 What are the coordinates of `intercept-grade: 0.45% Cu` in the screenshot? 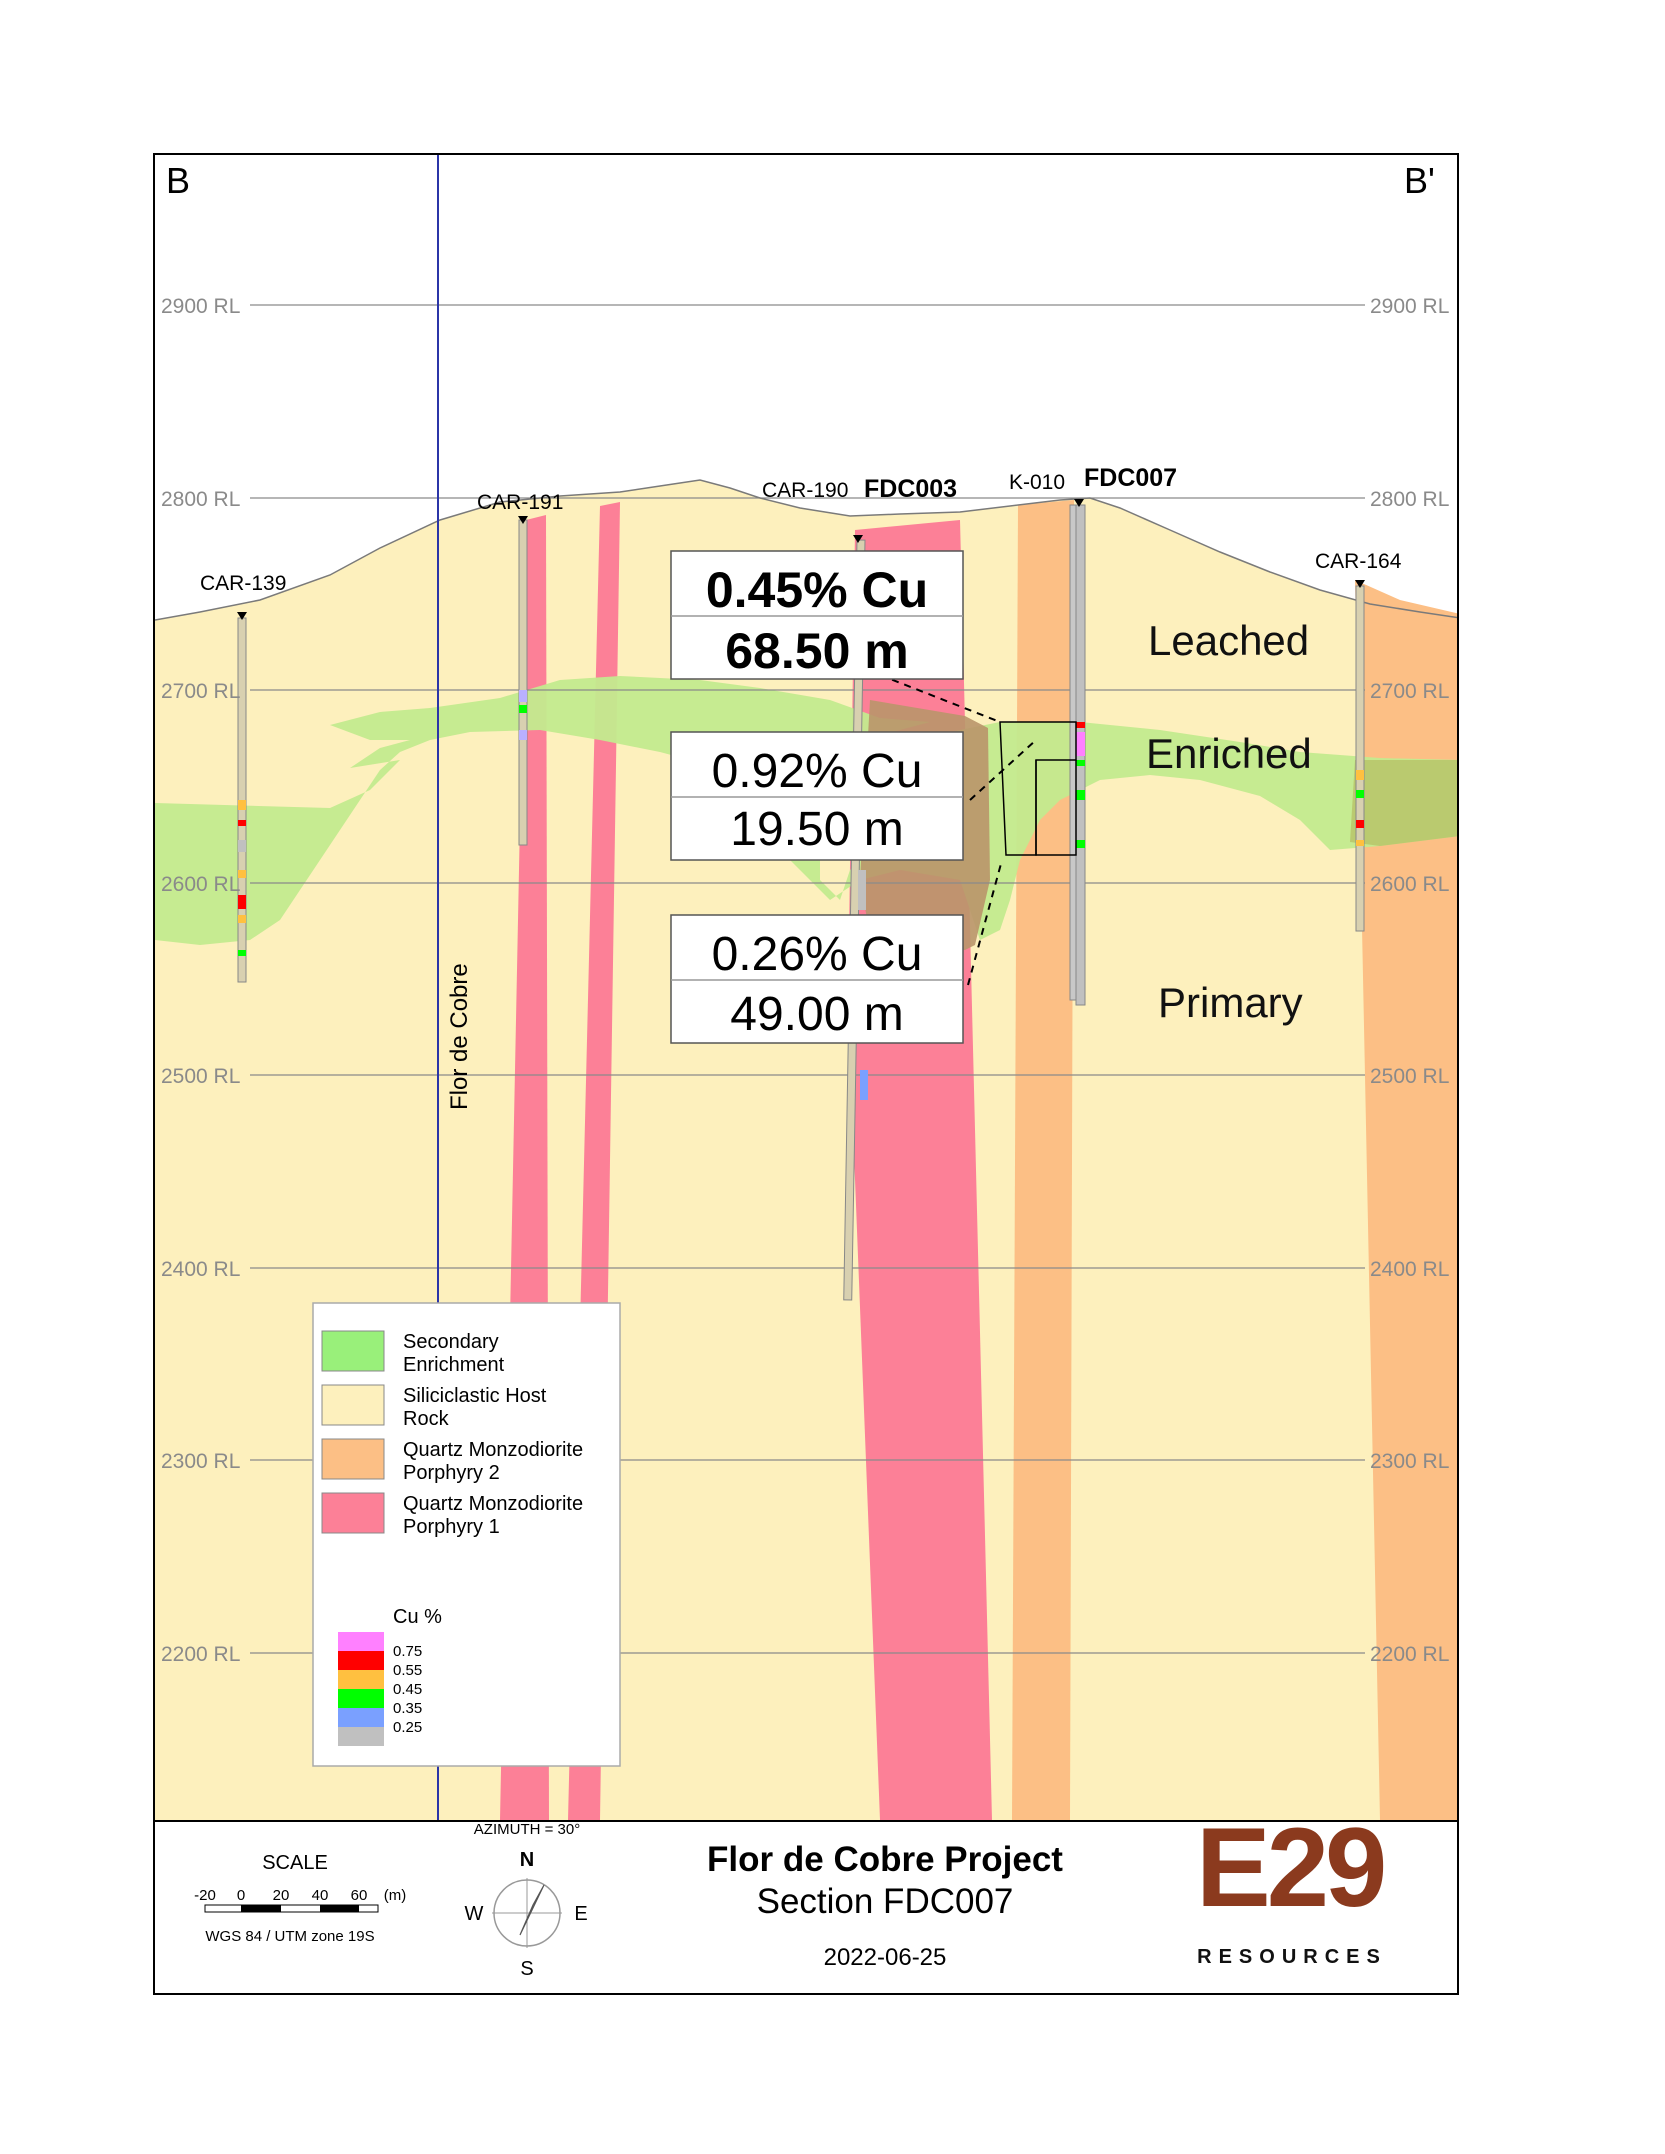 It's located at (817, 590).